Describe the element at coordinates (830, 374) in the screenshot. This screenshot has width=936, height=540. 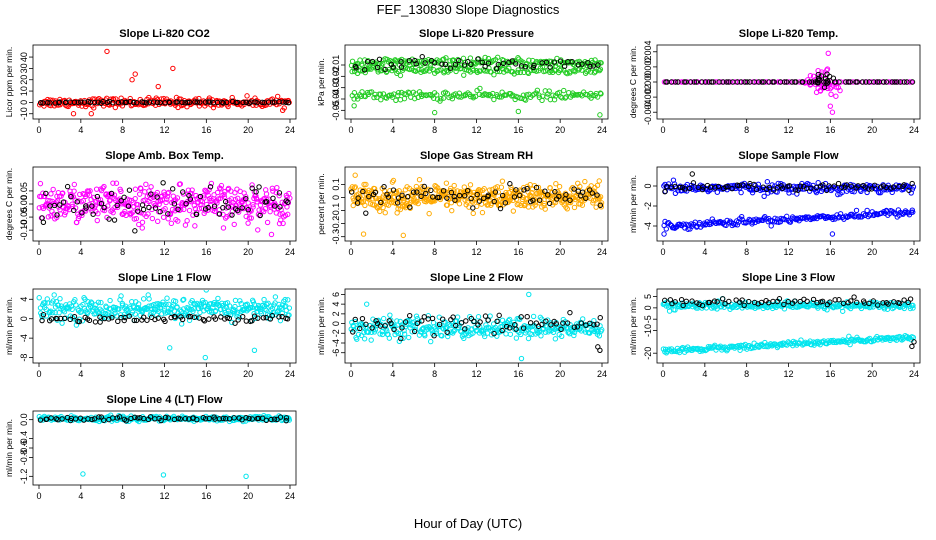
I see `x-tick-label: 16` at that location.